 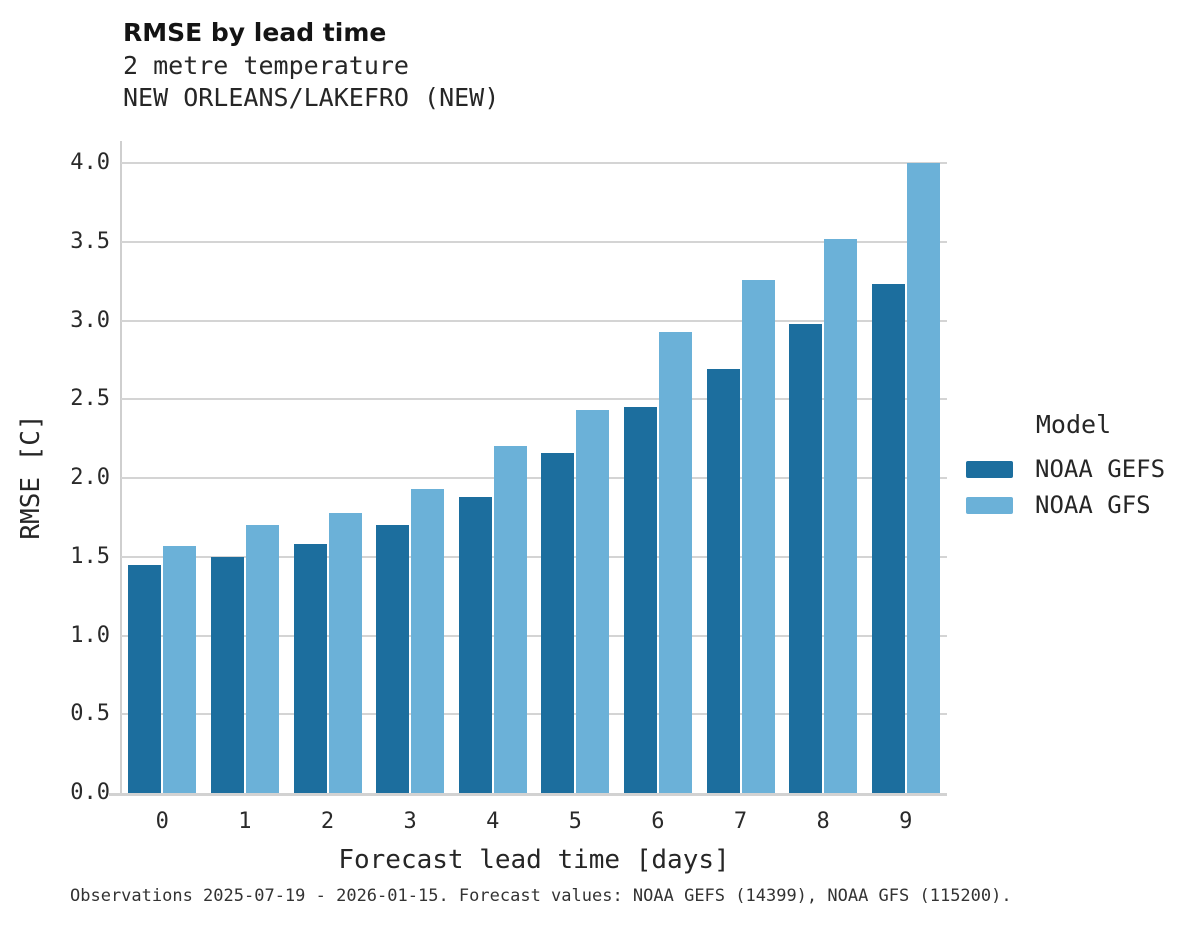 I want to click on x-tick-label-0: 0, so click(x=162, y=821).